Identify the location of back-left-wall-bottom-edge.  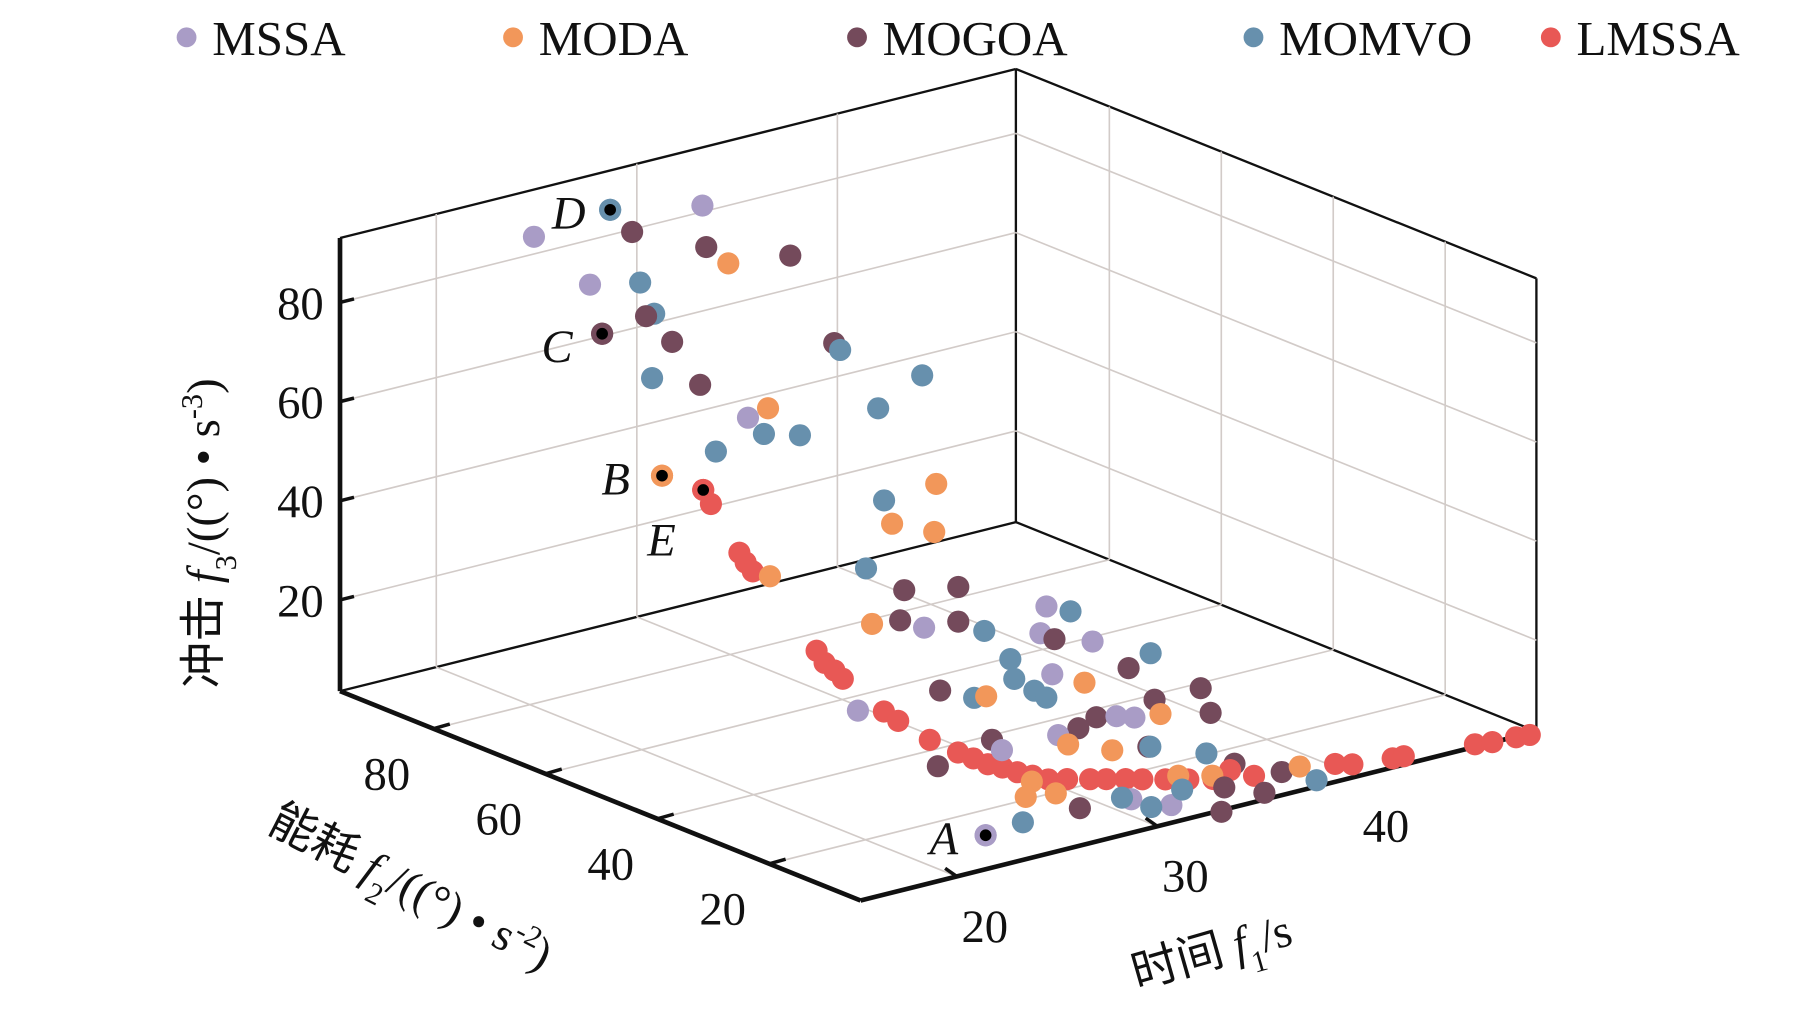
(678, 606).